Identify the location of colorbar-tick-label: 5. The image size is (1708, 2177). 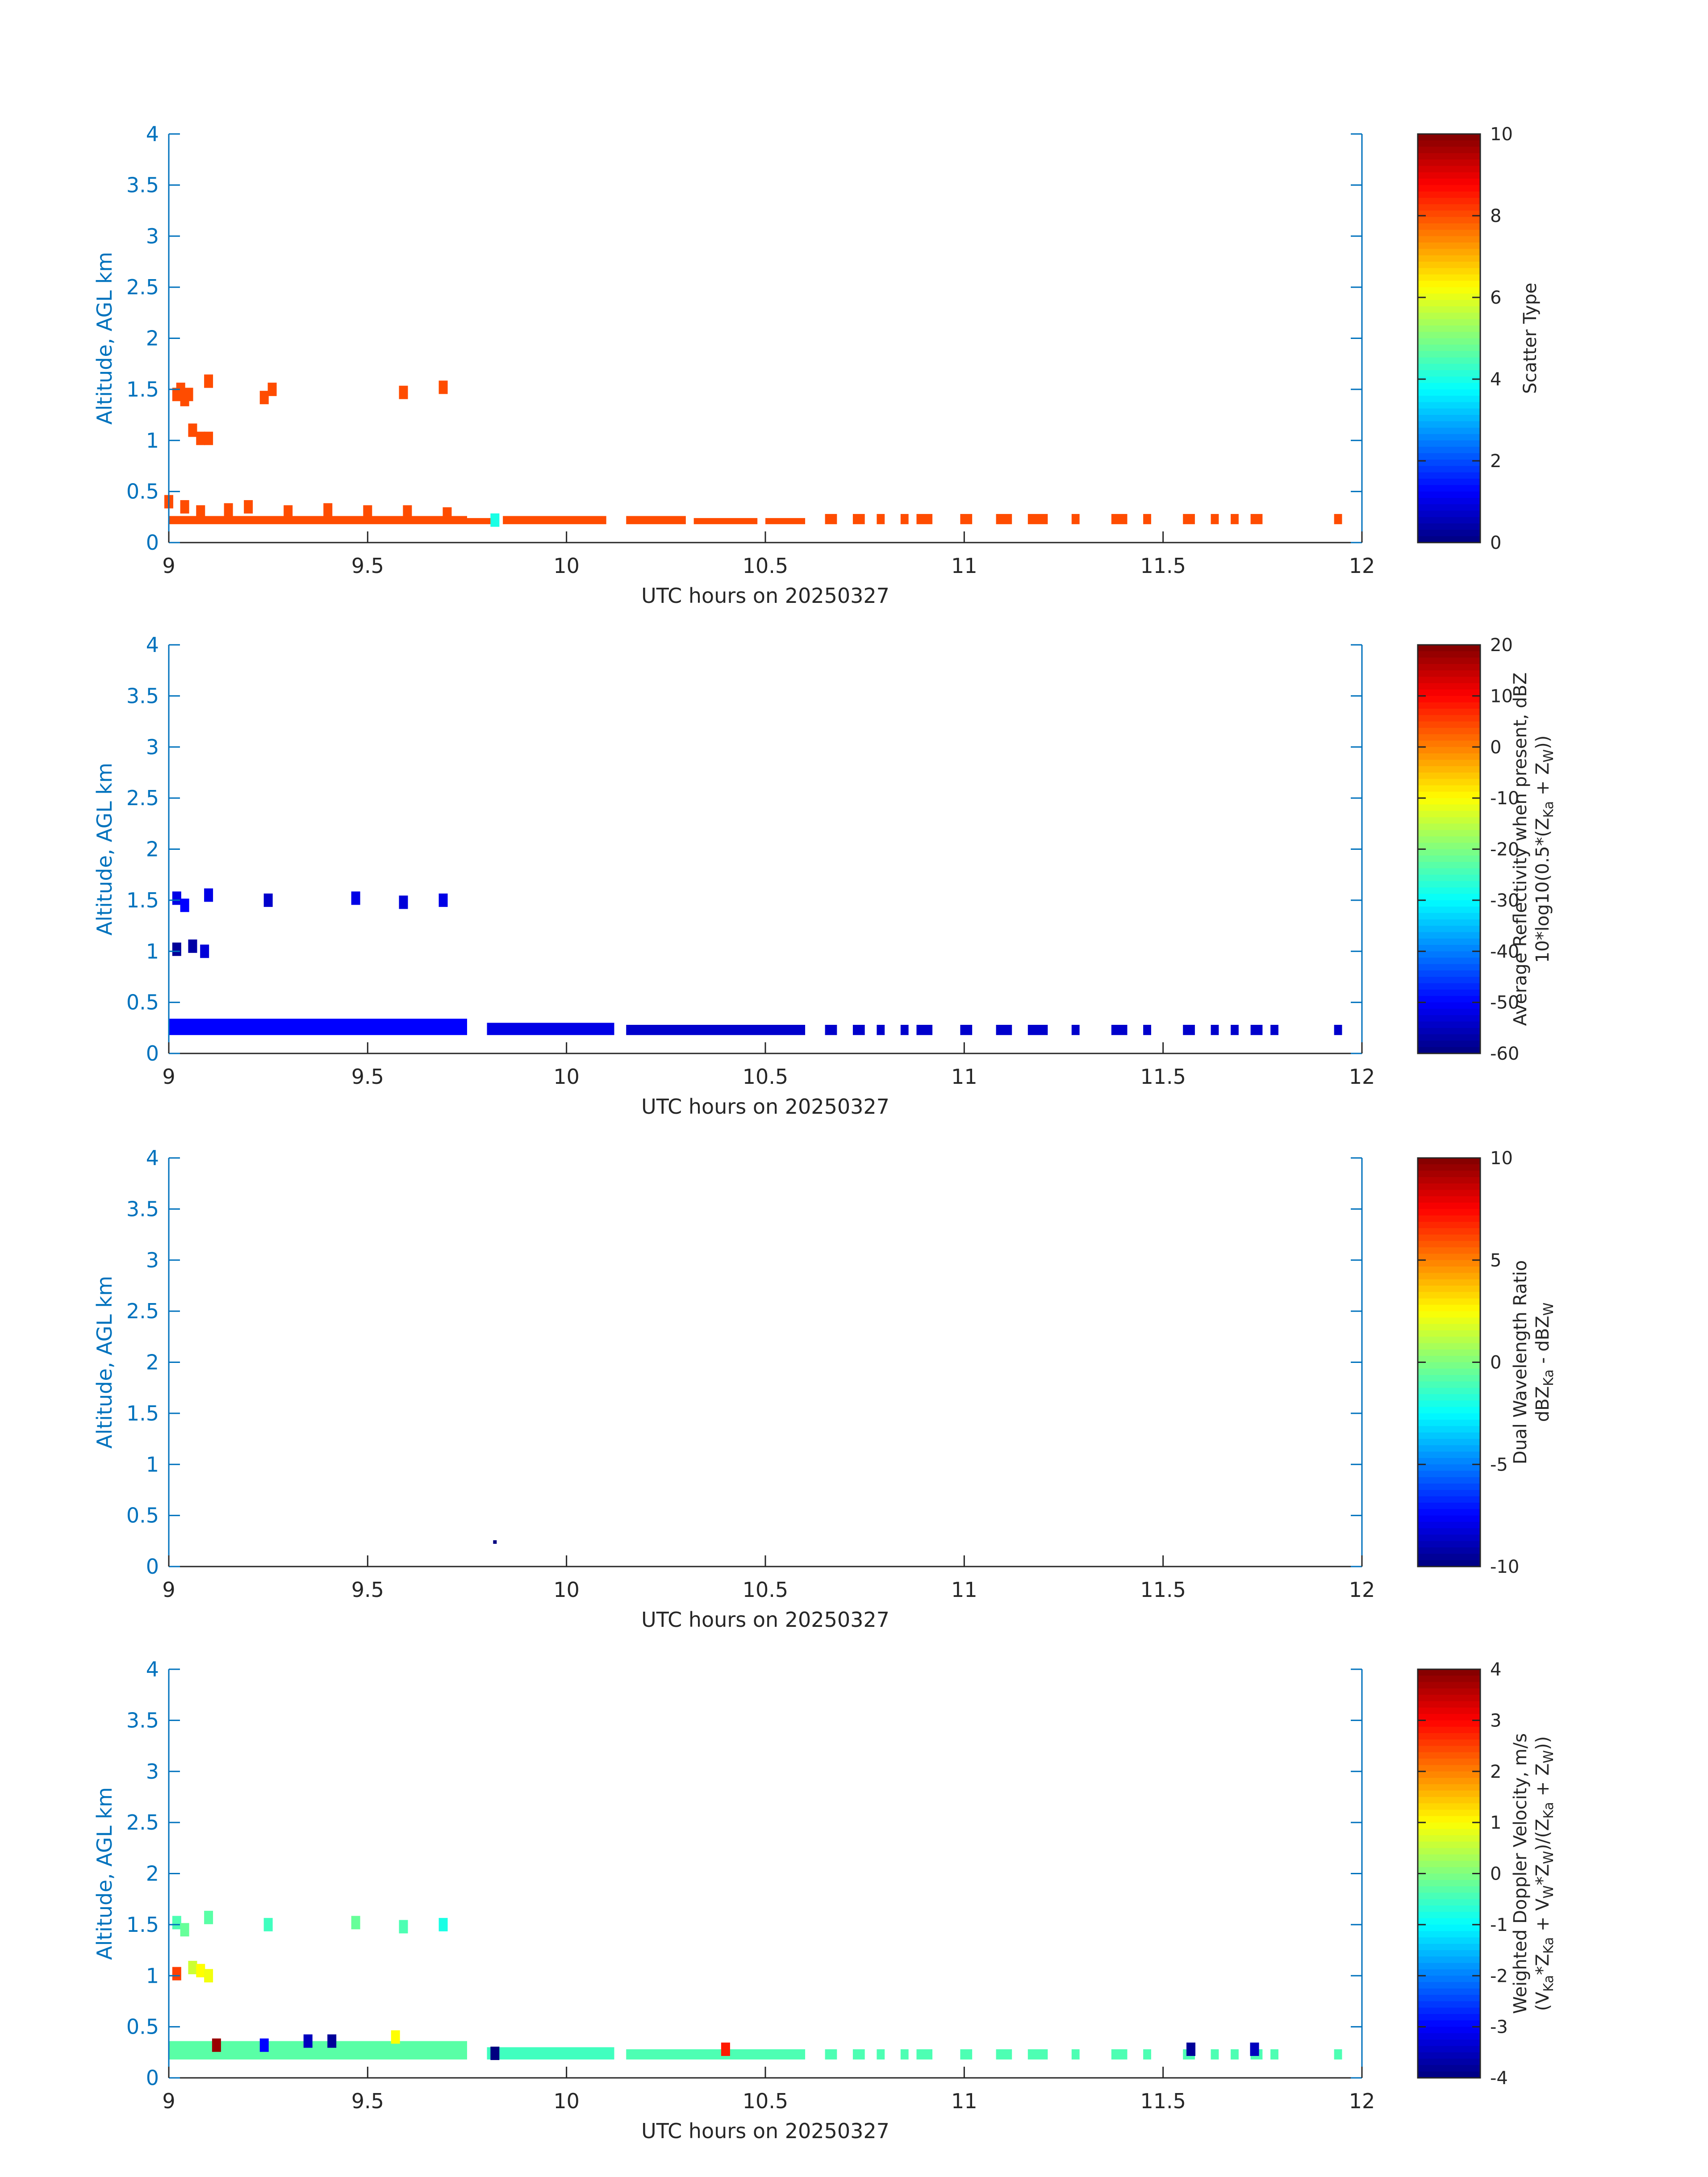
(1495, 1260).